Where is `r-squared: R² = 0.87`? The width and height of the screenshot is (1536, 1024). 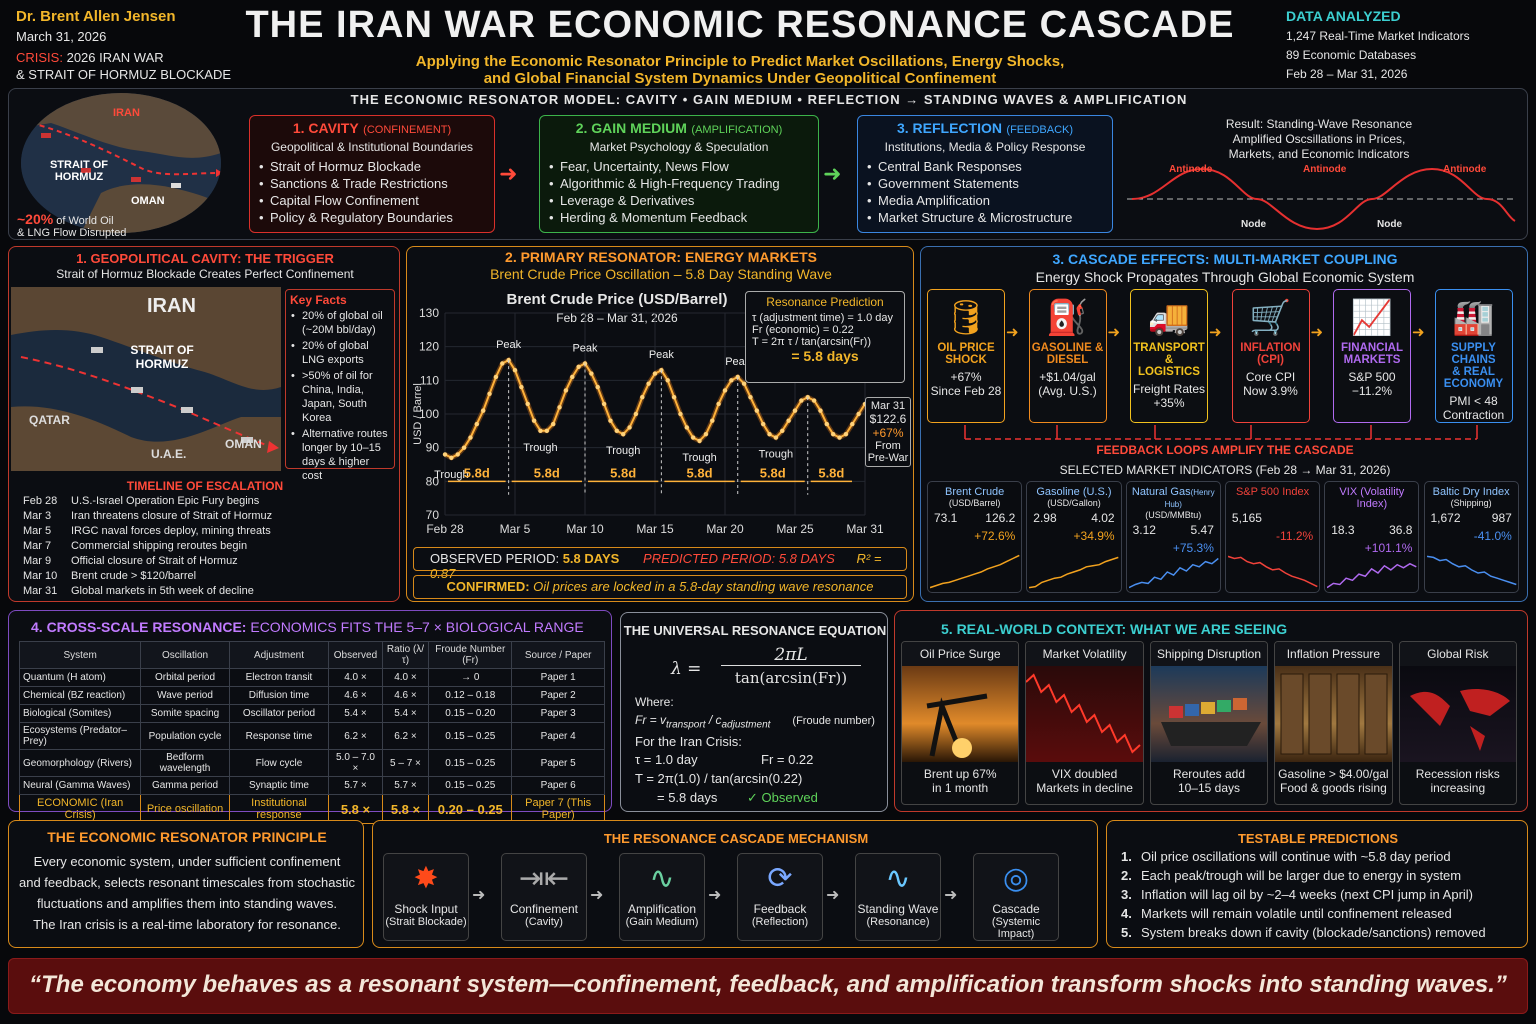
r-squared: R² = 0.87 is located at coordinates (656, 566).